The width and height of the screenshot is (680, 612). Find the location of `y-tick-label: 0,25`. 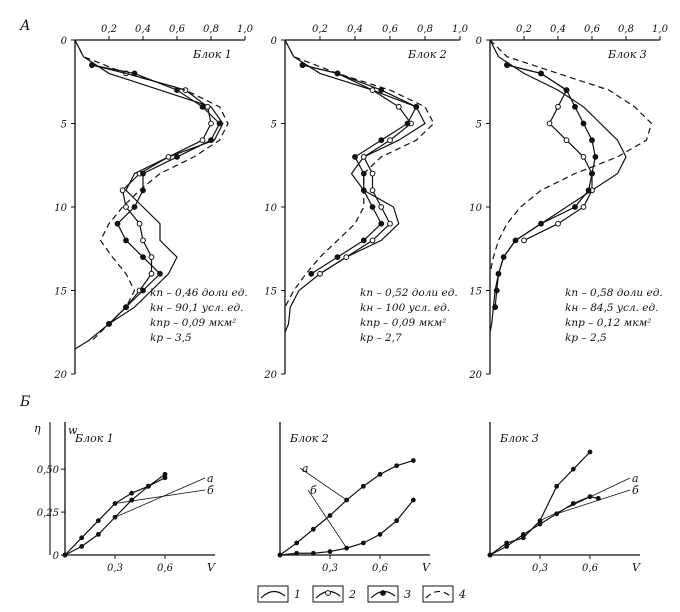

y-tick-label: 0,25 is located at coordinates (48, 513).